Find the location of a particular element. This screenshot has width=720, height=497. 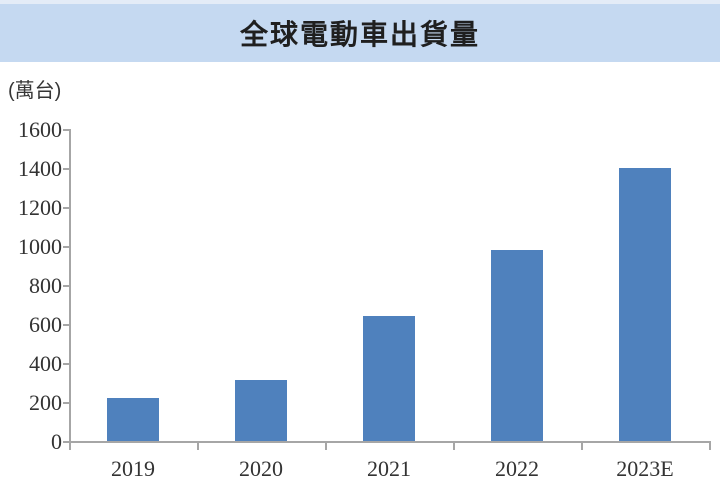

bar-2019 is located at coordinates (133, 419).